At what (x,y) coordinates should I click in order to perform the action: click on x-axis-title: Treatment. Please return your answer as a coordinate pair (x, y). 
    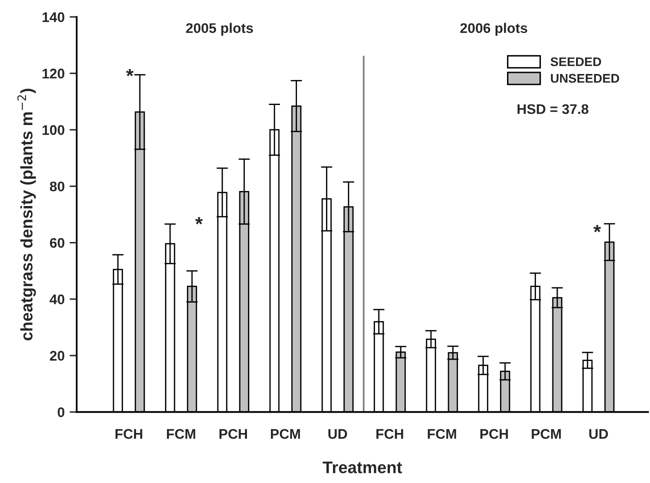
    Looking at the image, I should click on (362, 468).